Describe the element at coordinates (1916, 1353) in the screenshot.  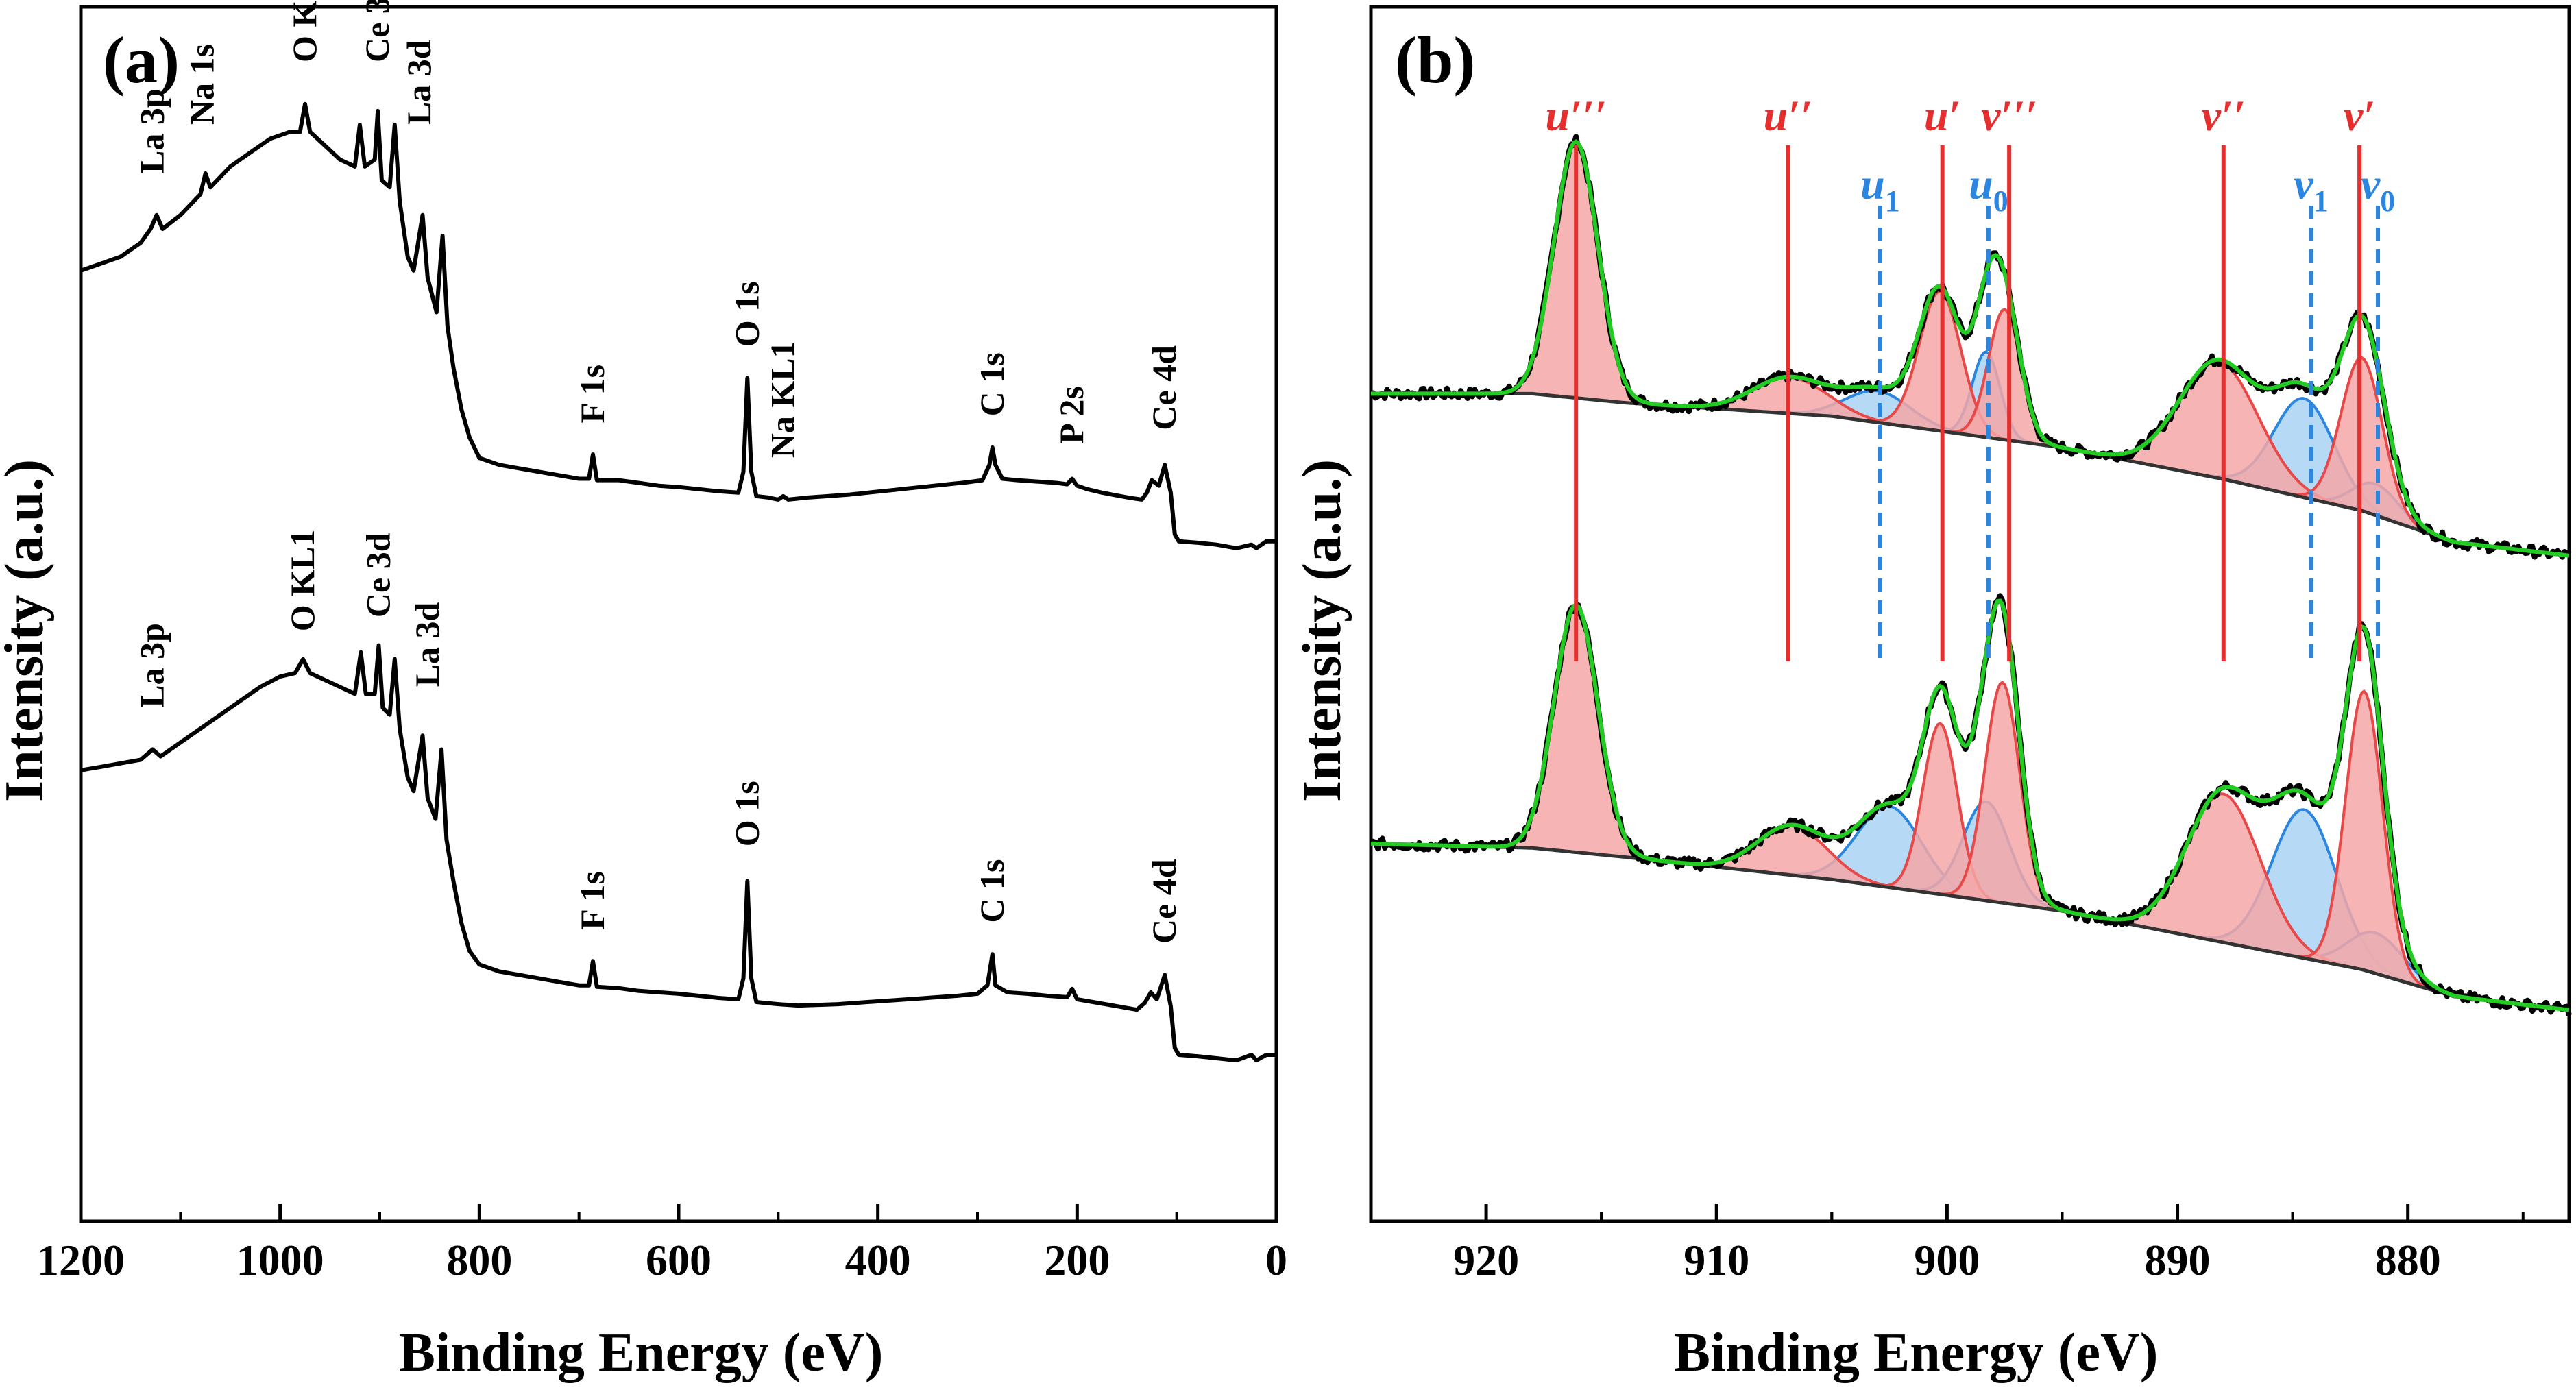
I see `ce3d-x-axis-title: Binding Energy (eV)` at that location.